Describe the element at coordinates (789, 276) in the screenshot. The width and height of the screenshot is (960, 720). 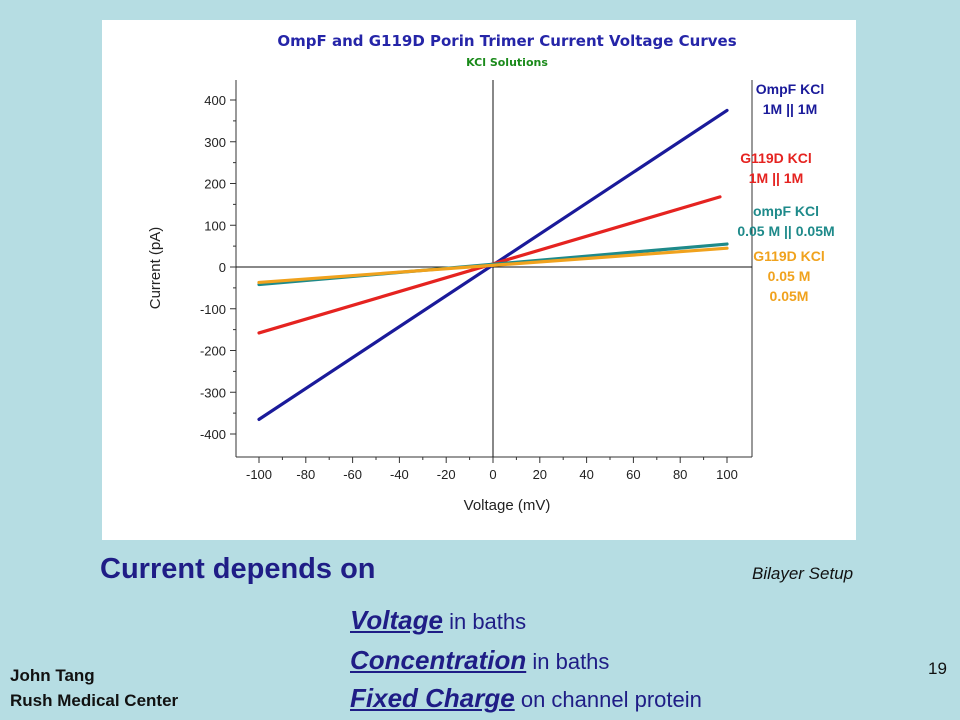
I see `legend-label-3: 0.05 M` at that location.